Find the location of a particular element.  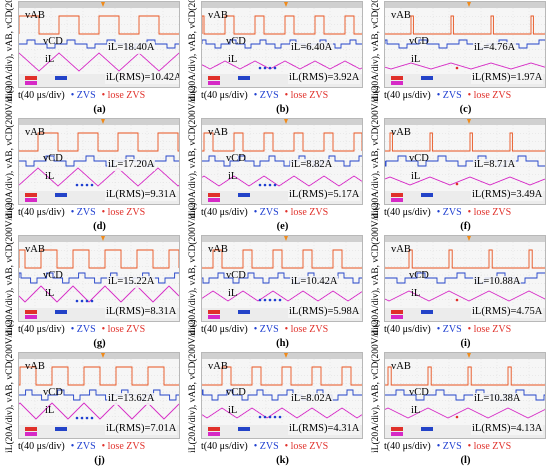

panel-label: (j) is located at coordinates (99, 460).